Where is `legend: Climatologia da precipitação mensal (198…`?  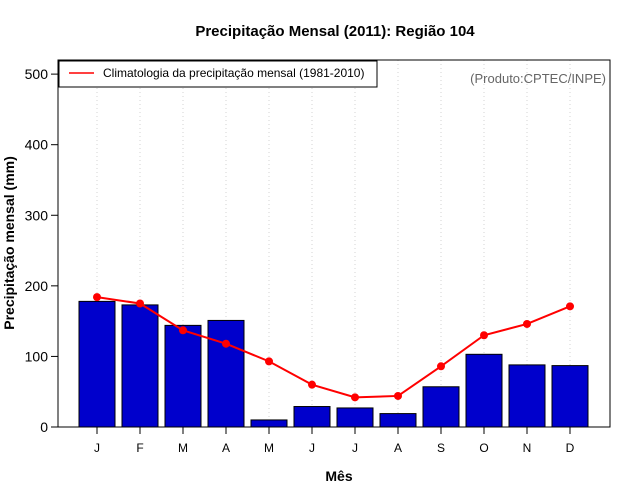
legend: Climatologia da precipitação mensal (198… is located at coordinates (218, 74).